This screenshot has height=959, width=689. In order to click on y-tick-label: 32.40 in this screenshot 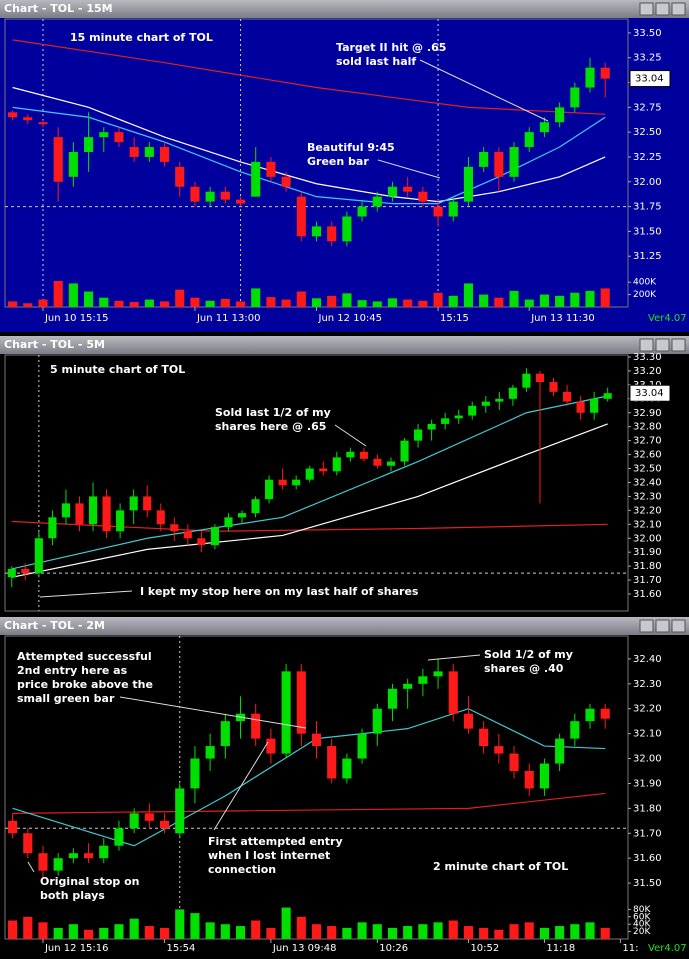, I will do `click(647, 659)`.